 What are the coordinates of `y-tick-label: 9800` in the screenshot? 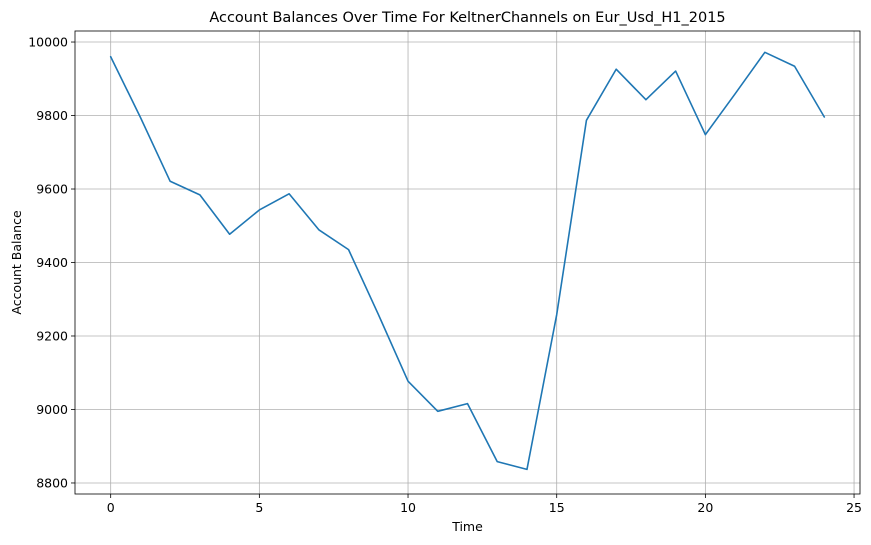 It's located at (52, 115).